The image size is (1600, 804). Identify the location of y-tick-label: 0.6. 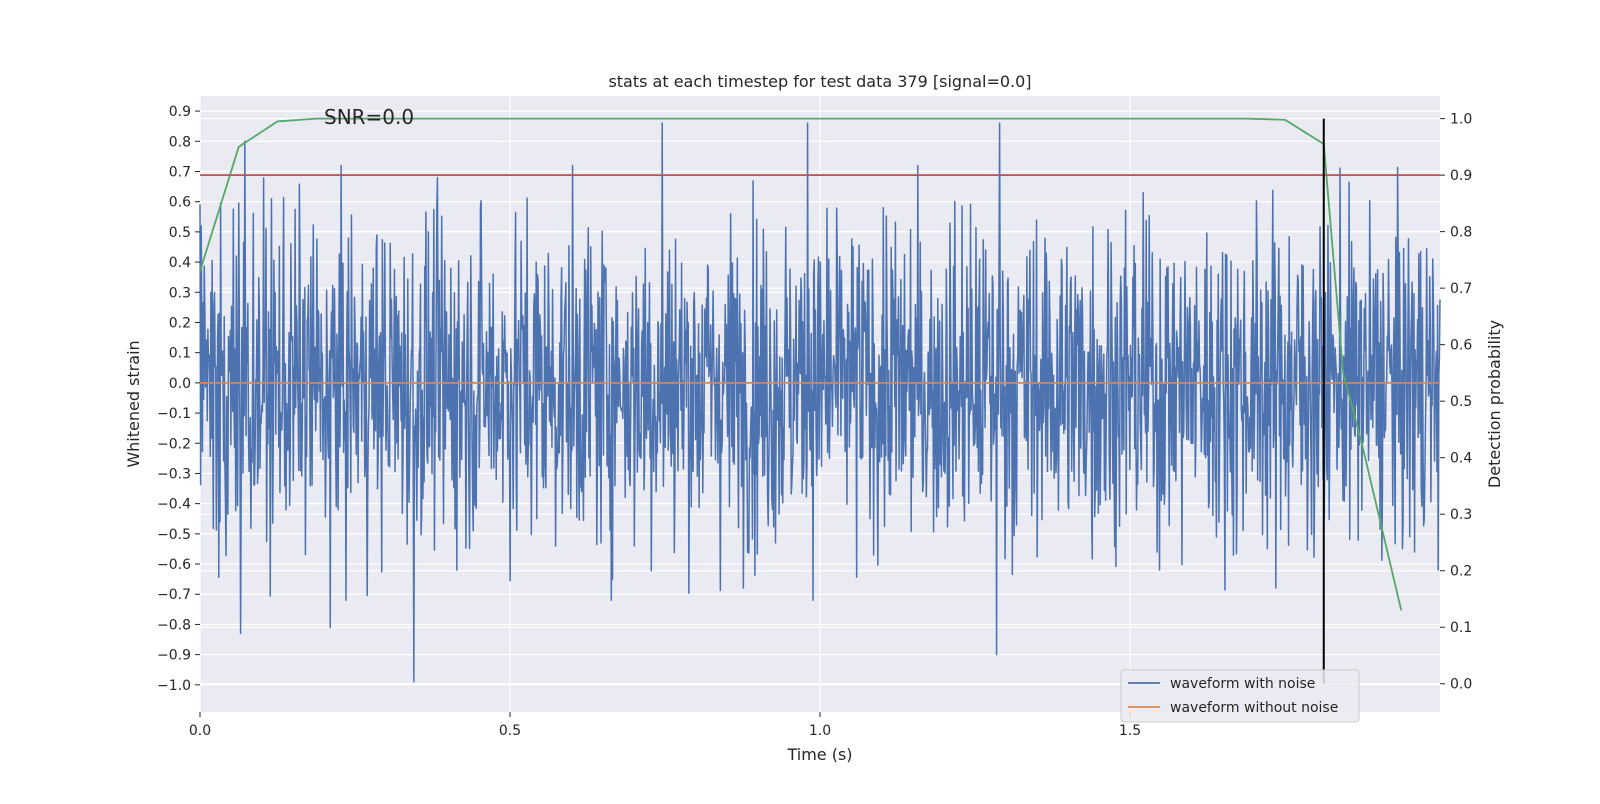
(180, 203).